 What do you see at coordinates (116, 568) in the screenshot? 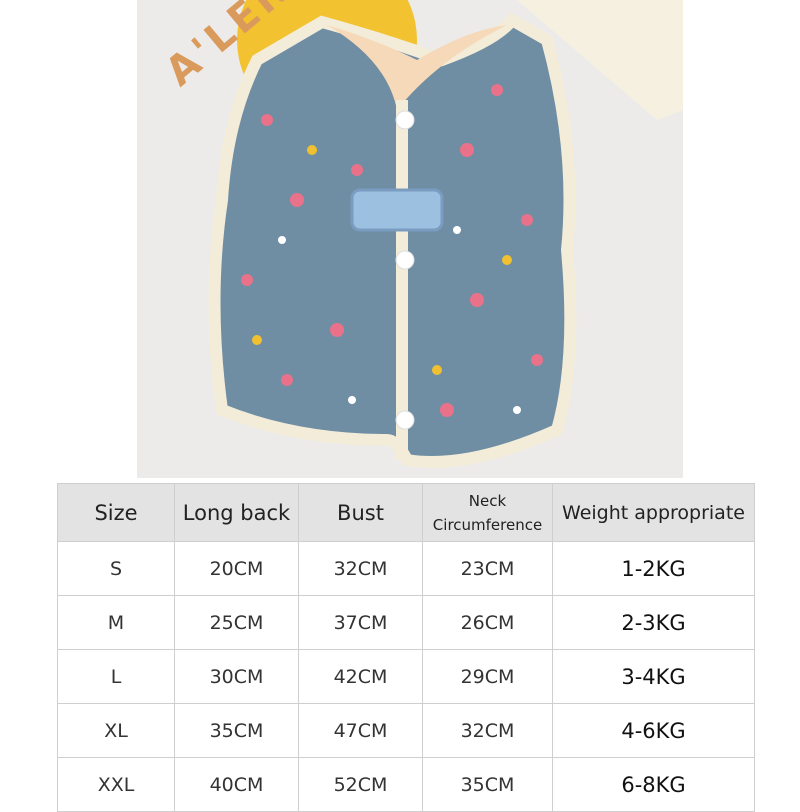
I see `cell-size: S` at bounding box center [116, 568].